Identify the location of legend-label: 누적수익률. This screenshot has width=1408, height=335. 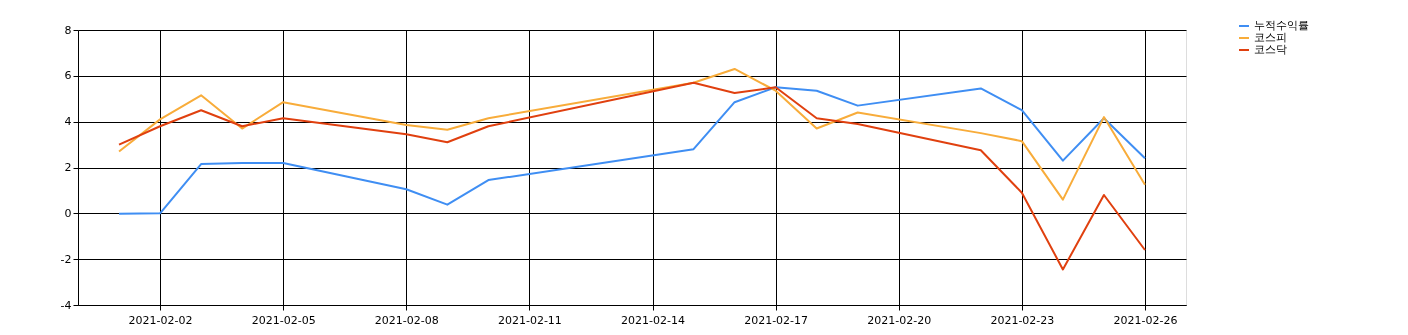
(1281, 25).